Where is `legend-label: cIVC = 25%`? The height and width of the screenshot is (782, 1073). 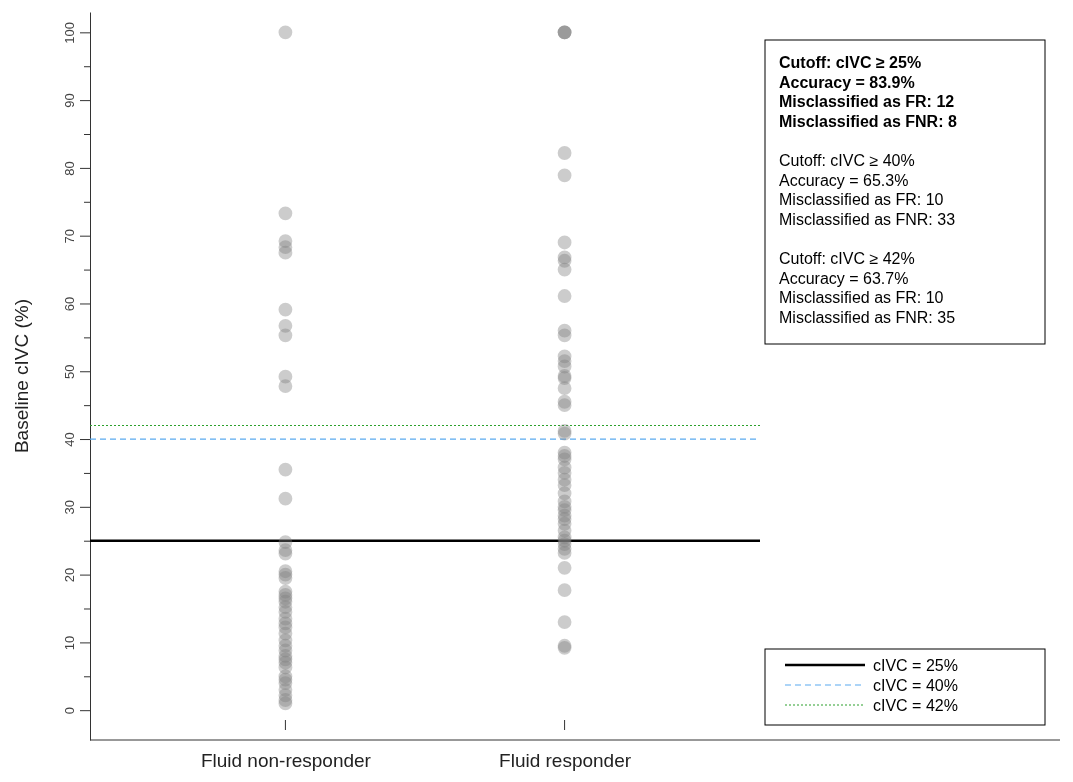
legend-label: cIVC = 25% is located at coordinates (915, 665).